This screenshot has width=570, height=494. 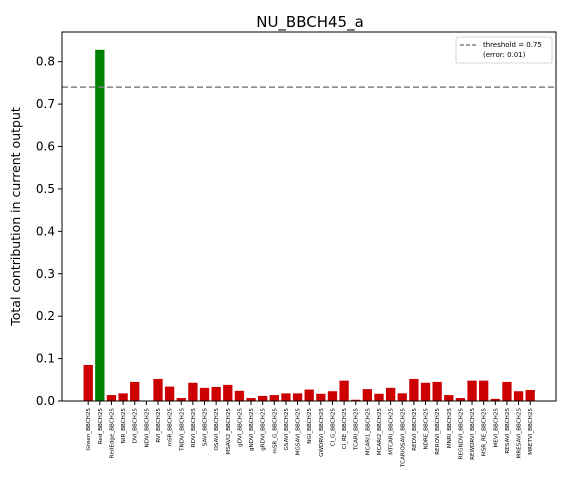 I want to click on x-tick-label: TCARI_BBCH25, so click(x=357, y=429).